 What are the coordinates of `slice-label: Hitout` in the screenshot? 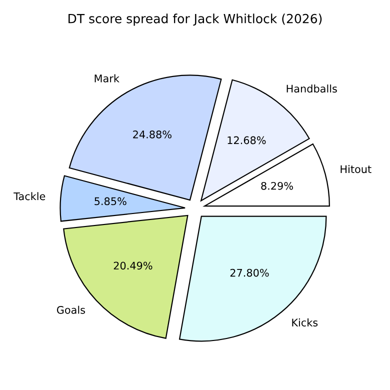 It's located at (356, 169).